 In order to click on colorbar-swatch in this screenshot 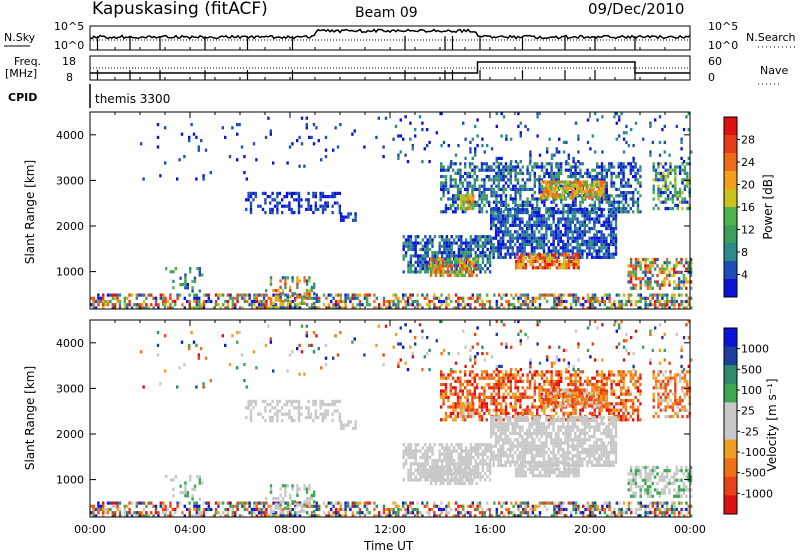, I will do `click(730, 252)`.